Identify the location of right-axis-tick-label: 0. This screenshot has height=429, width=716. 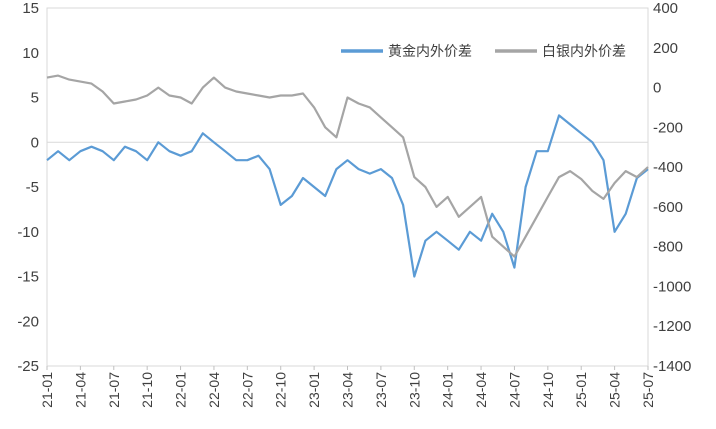
(657, 88).